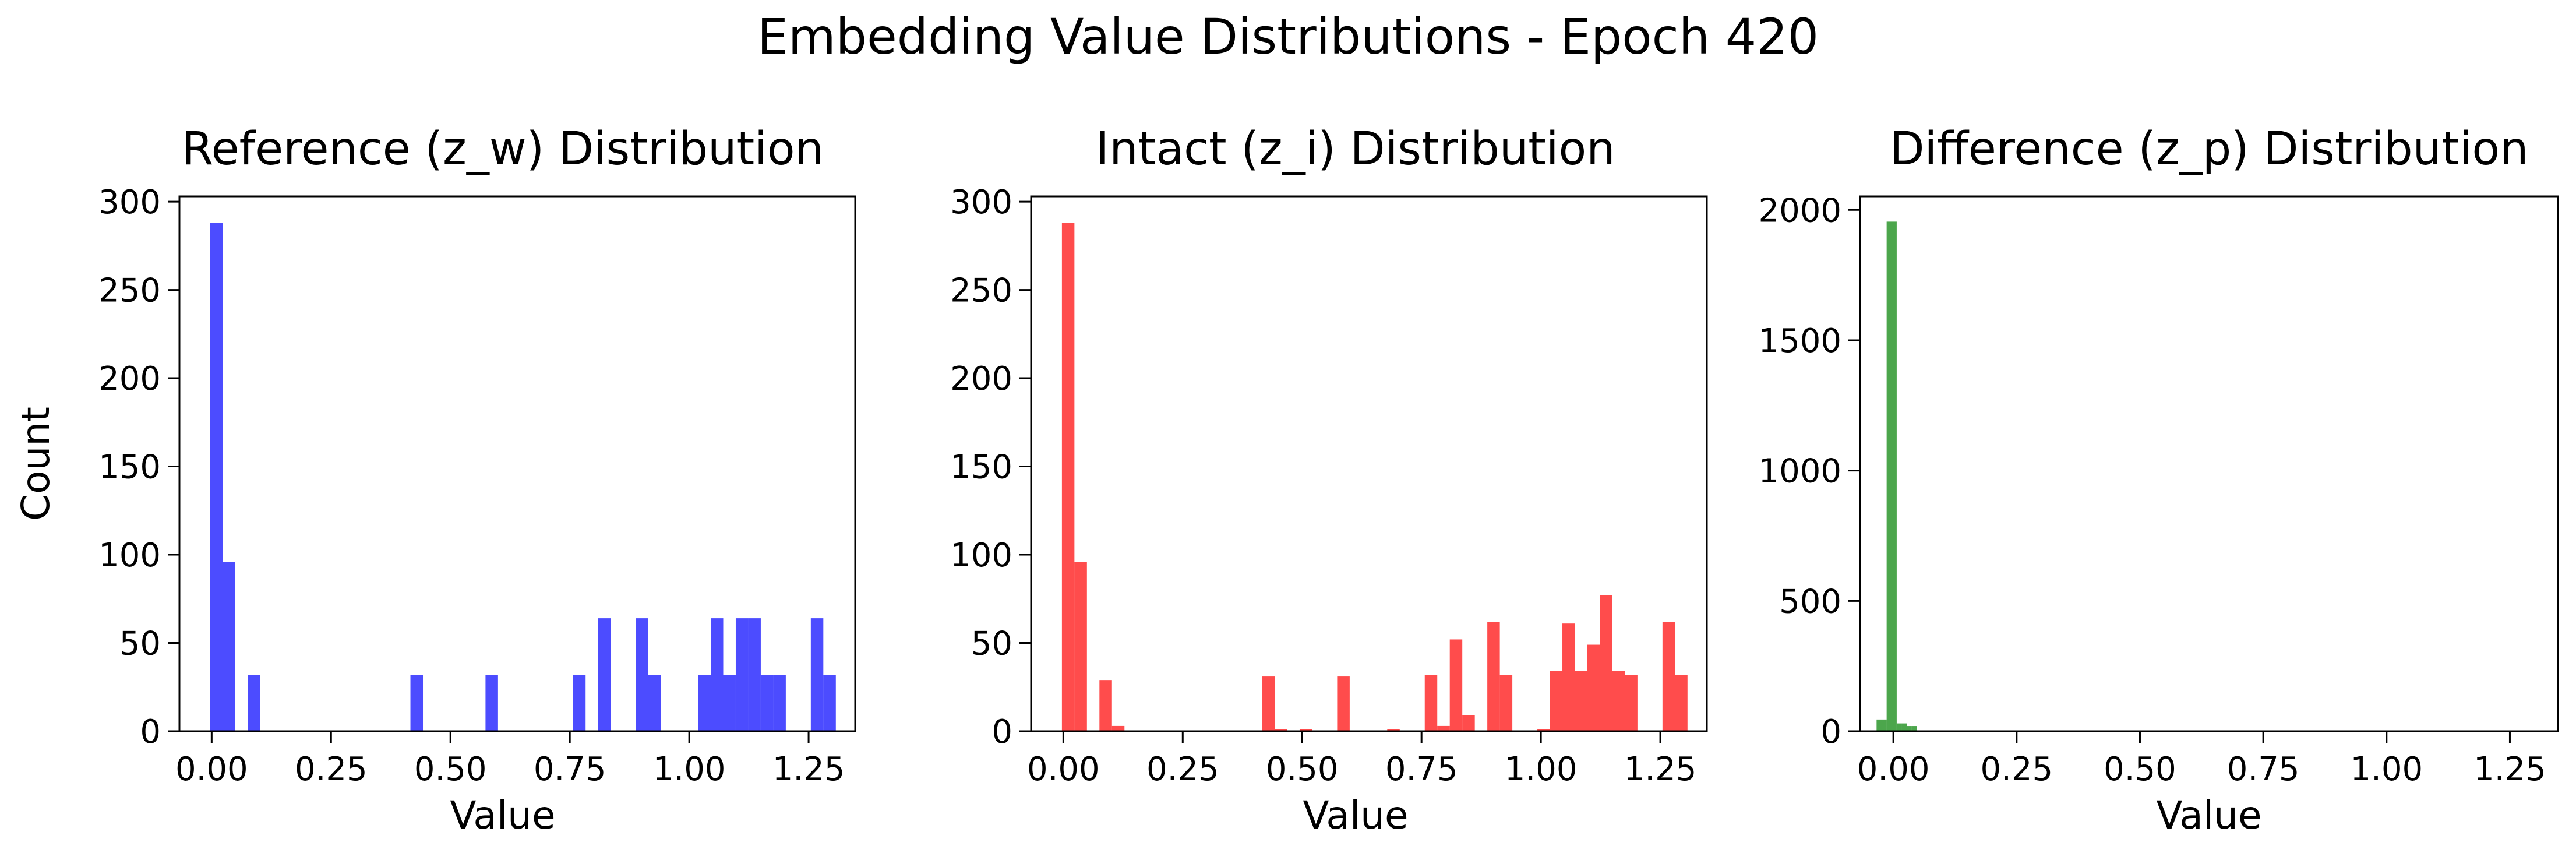 The height and width of the screenshot is (853, 2576). Describe the element at coordinates (1800, 211) in the screenshot. I see `y-tick-label: 2000` at that location.